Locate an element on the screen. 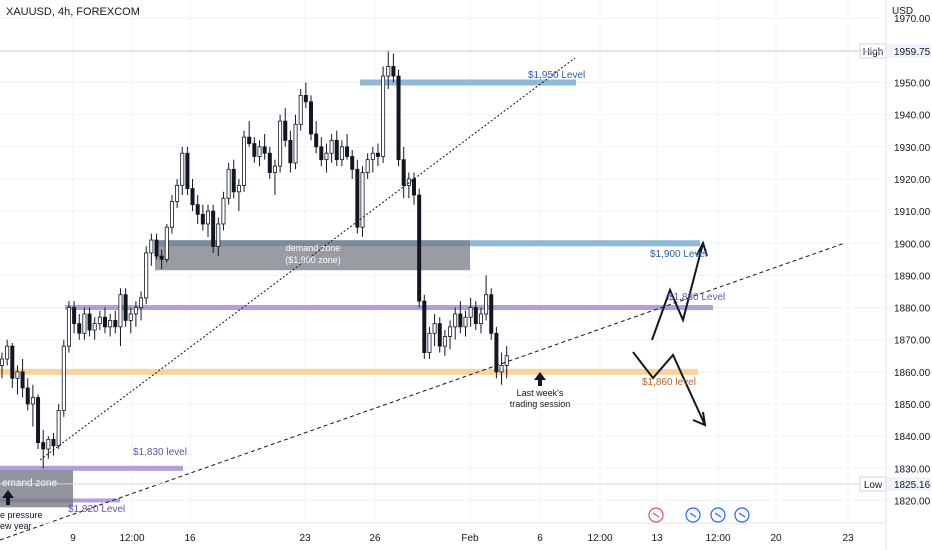 This screenshot has width=932, height=550. price-tick: 1900.00 is located at coordinates (912, 244).